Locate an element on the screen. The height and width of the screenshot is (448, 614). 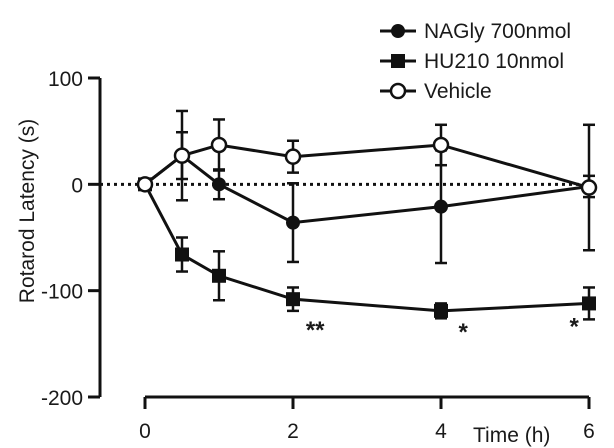
y-tick-label: -200 is located at coordinates (62, 398).